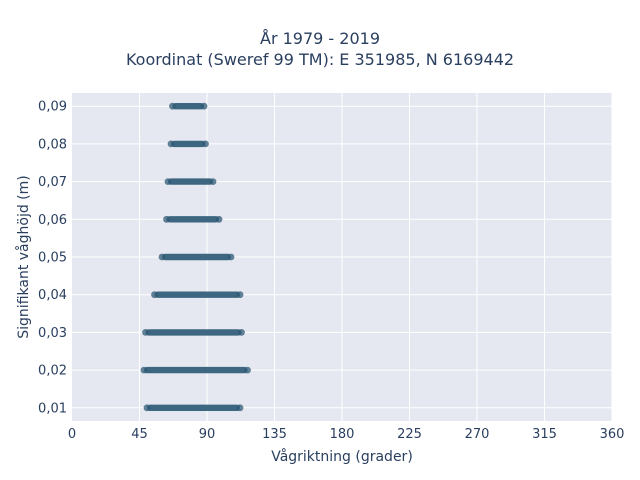 The height and width of the screenshot is (480, 640). I want to click on data-points, so click(195, 257).